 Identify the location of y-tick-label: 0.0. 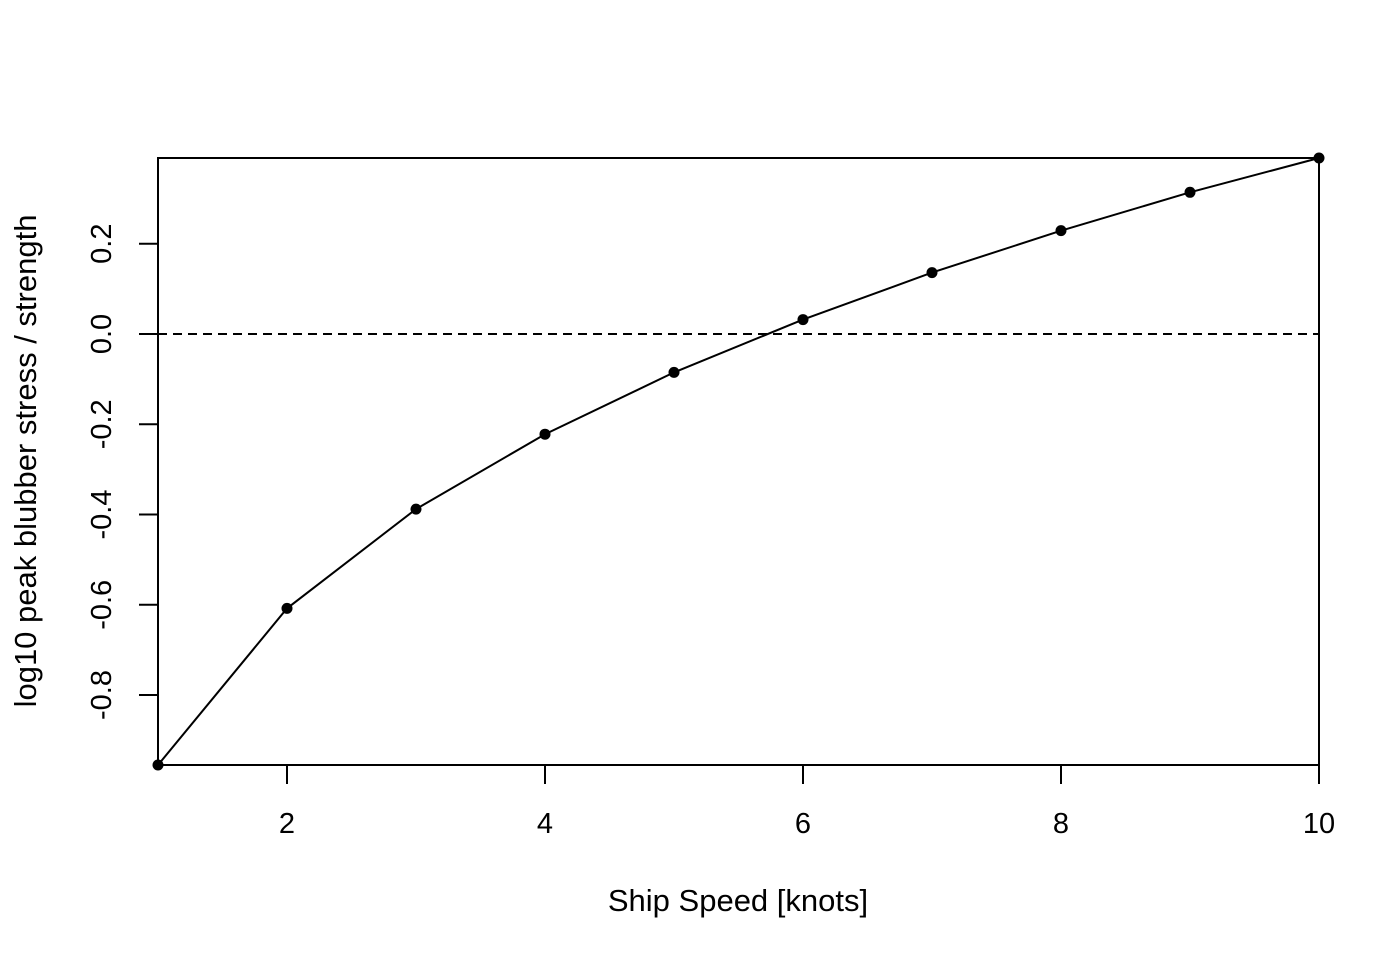
(102, 334).